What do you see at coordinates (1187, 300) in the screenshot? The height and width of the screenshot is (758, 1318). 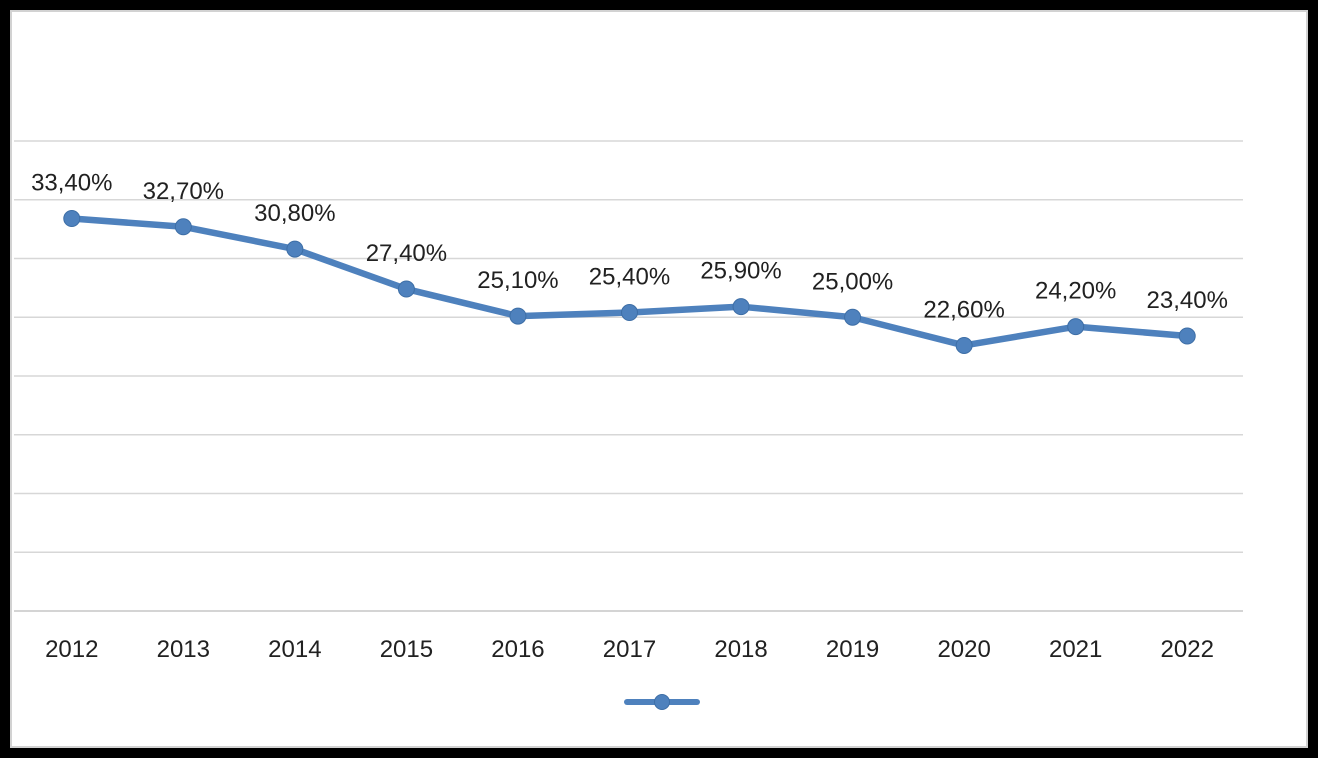 I see `data-point-label: 23,40%` at bounding box center [1187, 300].